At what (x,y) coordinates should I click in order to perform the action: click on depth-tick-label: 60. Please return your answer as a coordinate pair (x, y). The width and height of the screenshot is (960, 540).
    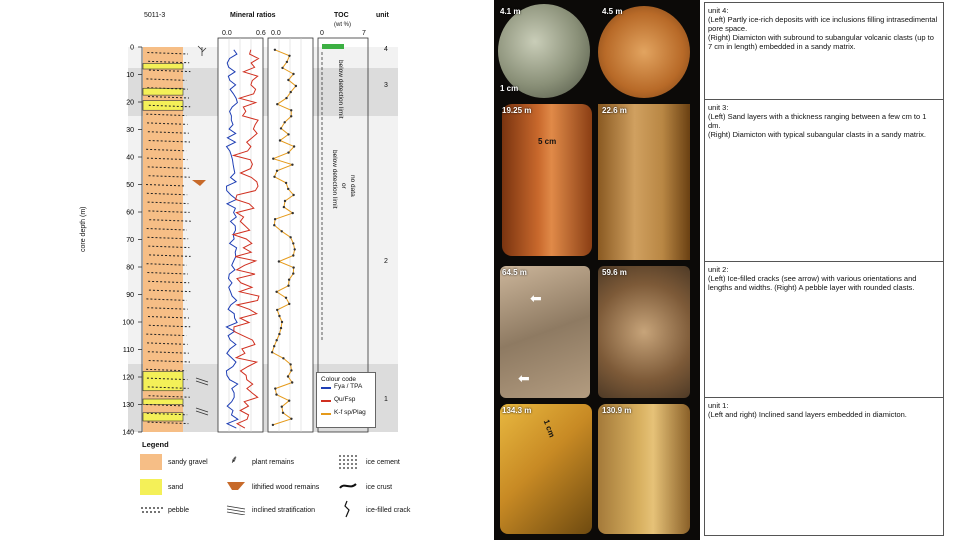
    Looking at the image, I should click on (130, 213).